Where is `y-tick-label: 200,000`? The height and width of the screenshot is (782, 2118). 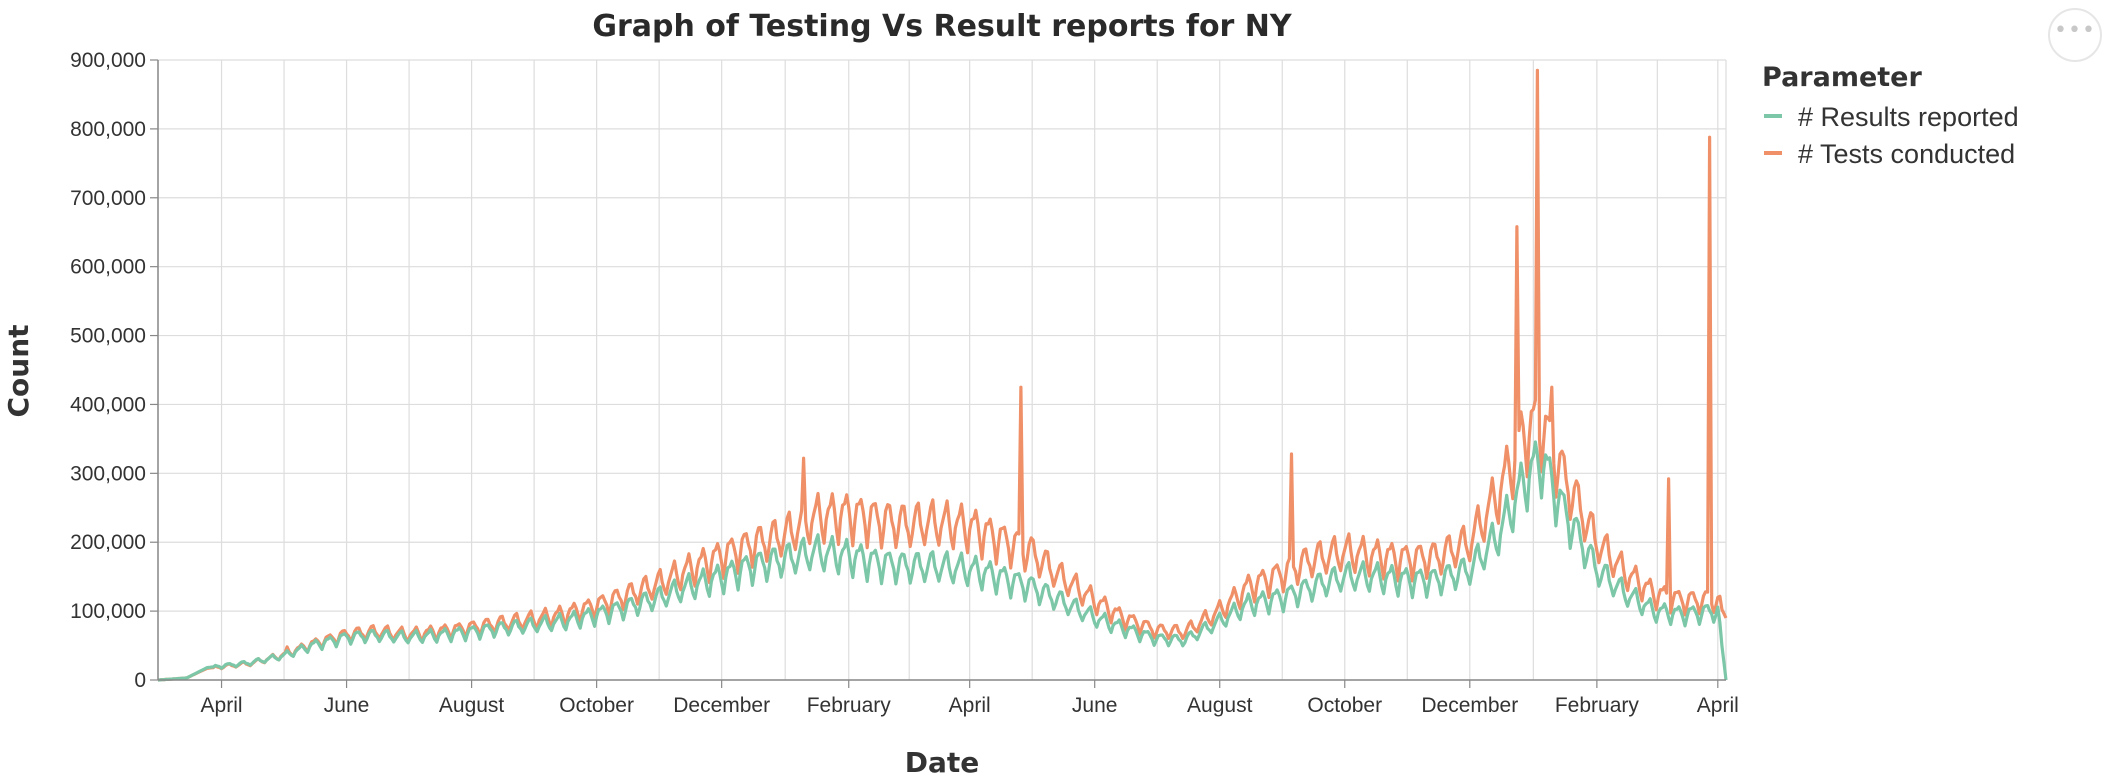
y-tick-label: 200,000 is located at coordinates (108, 542).